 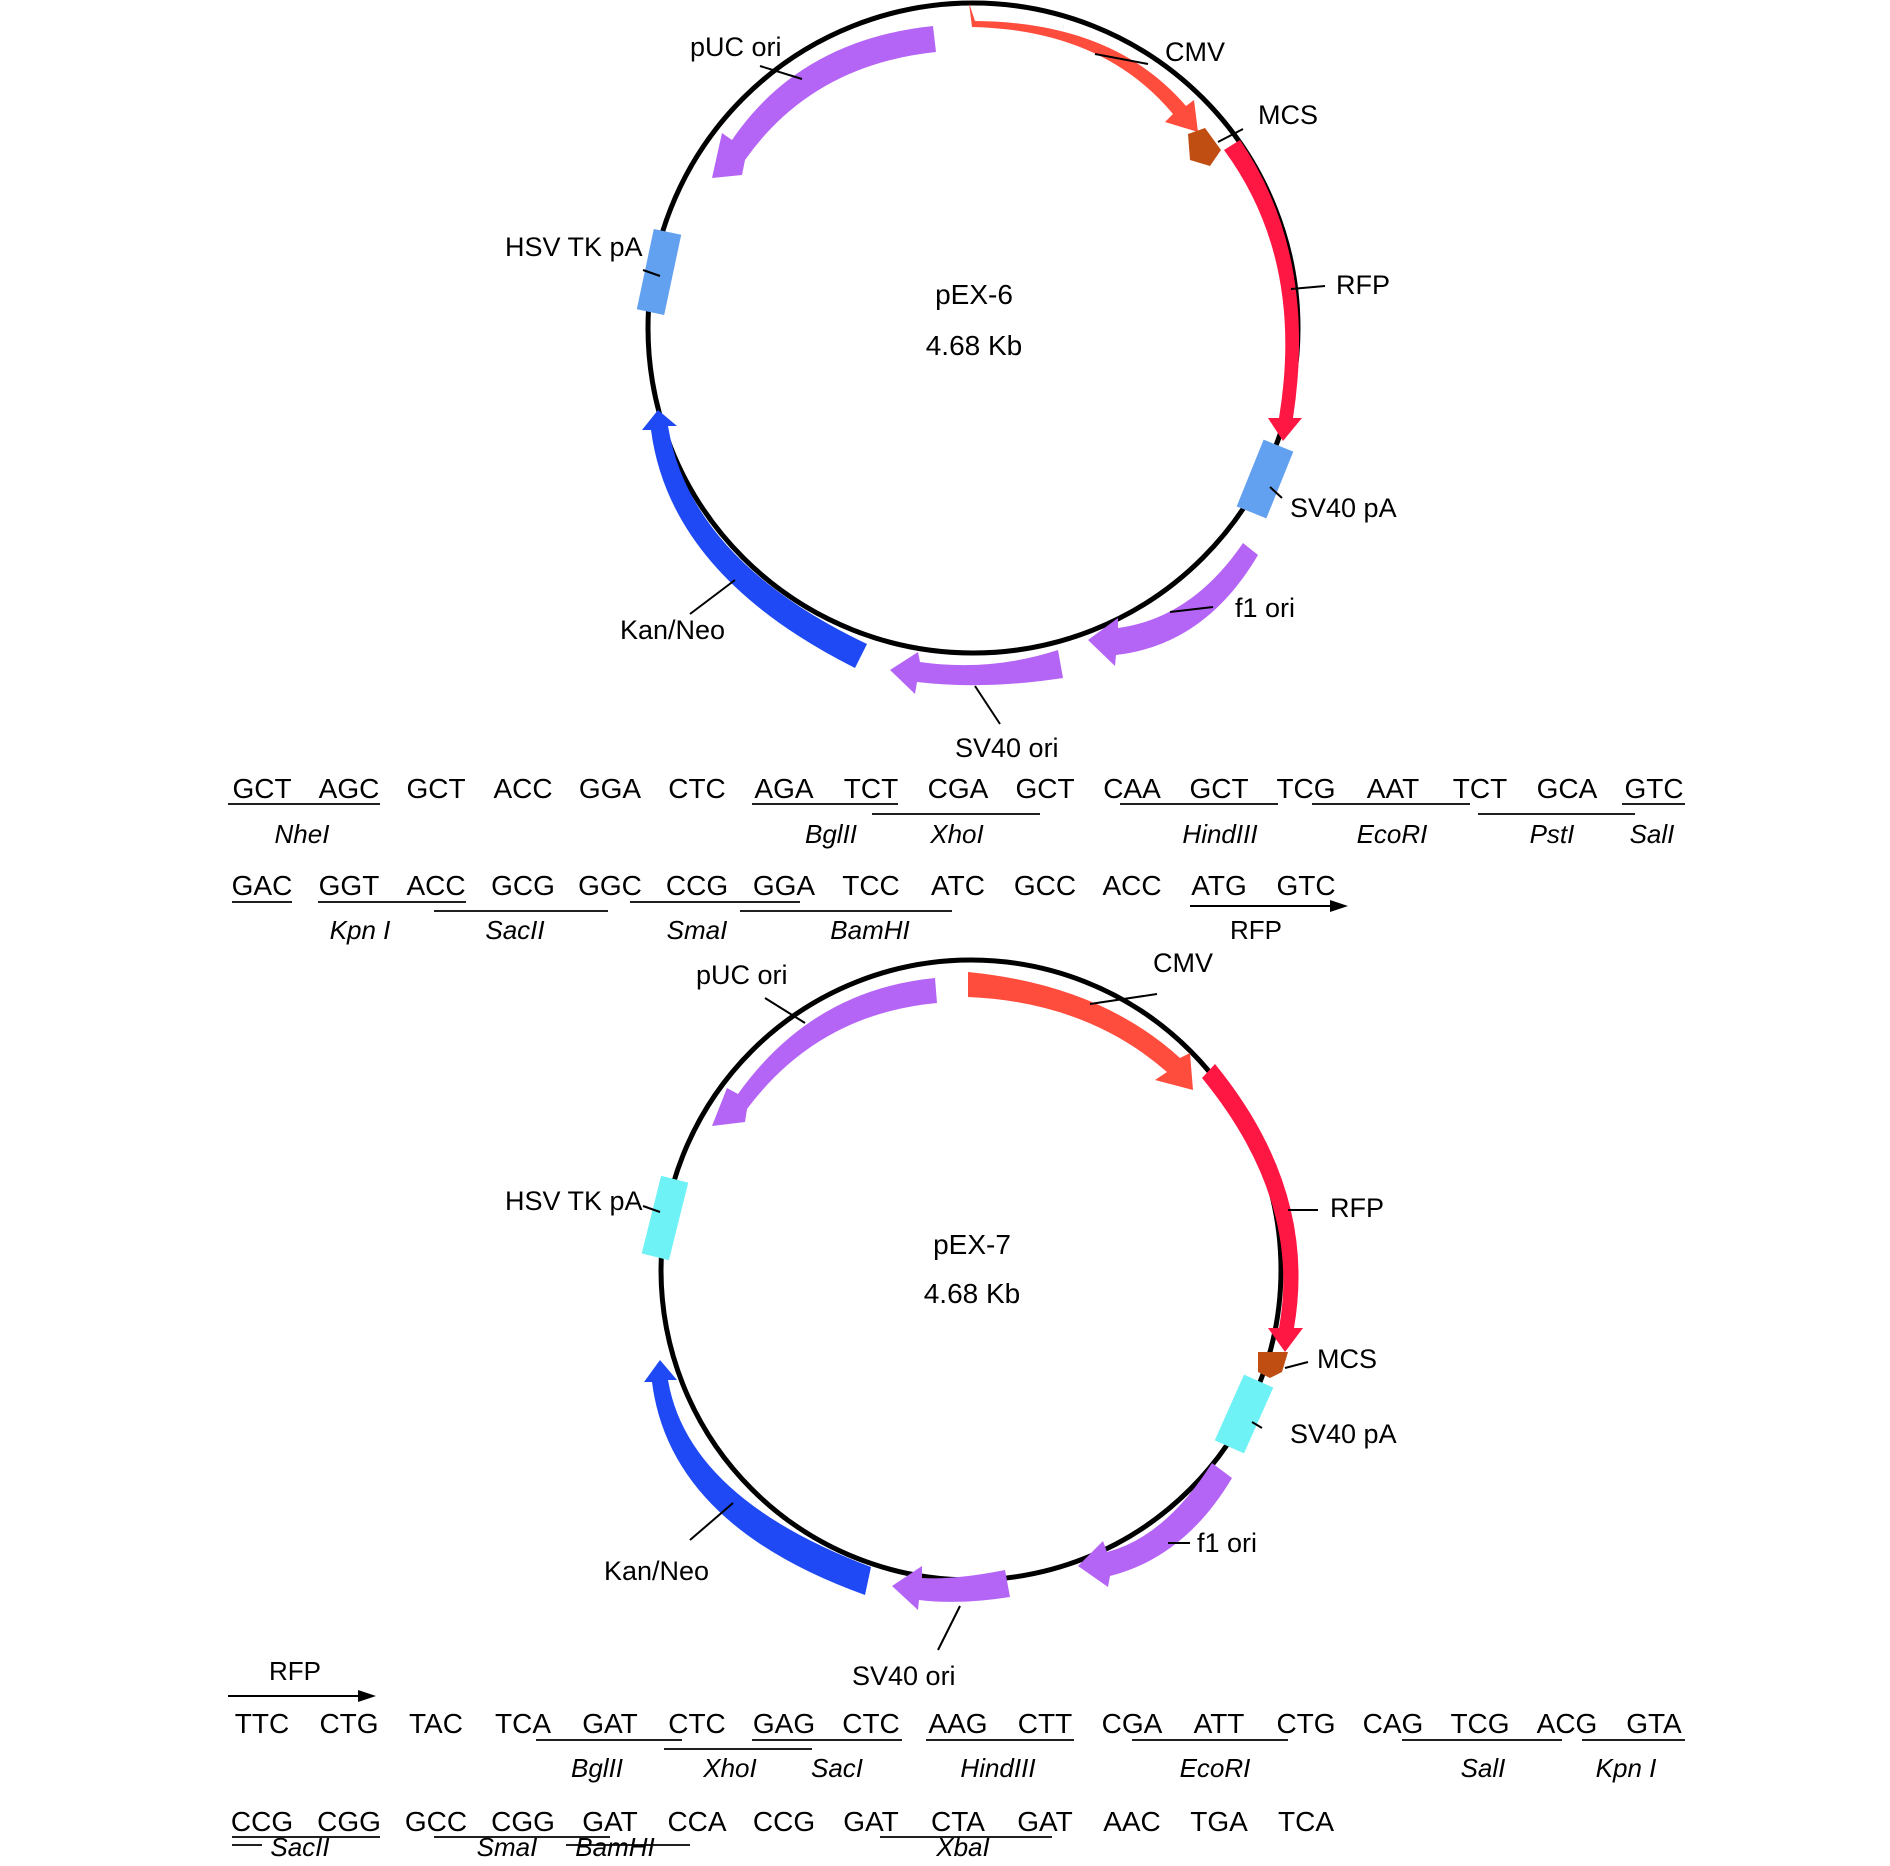 What do you see at coordinates (1215, 1768) in the screenshot?
I see `site-label: EcoRI` at bounding box center [1215, 1768].